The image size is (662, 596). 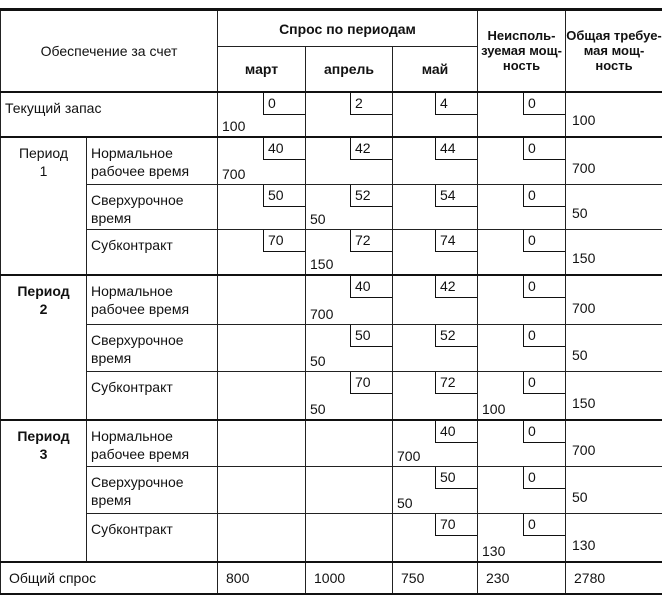 I want to click on period-name: Период, so click(x=43, y=435).